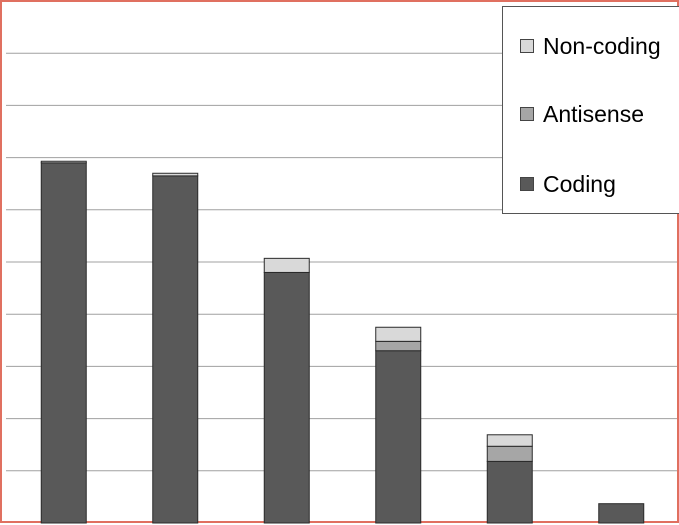 Image resolution: width=679 pixels, height=525 pixels. I want to click on legend-swatch-non-coding, so click(527, 46).